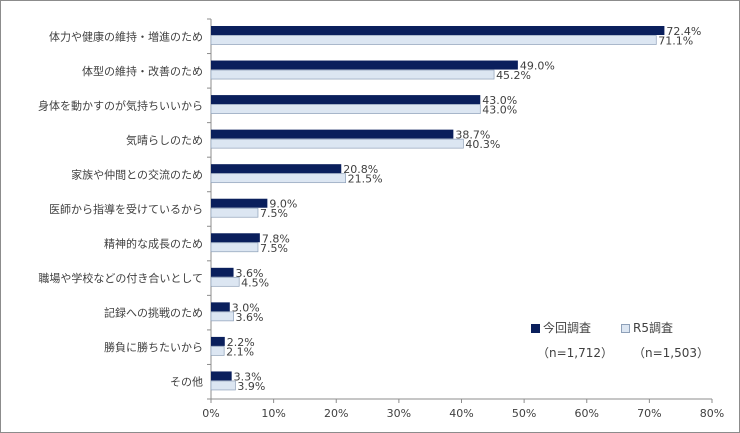 The width and height of the screenshot is (740, 433). I want to click on category-label: 医師から指導を受けているから, so click(126, 209).